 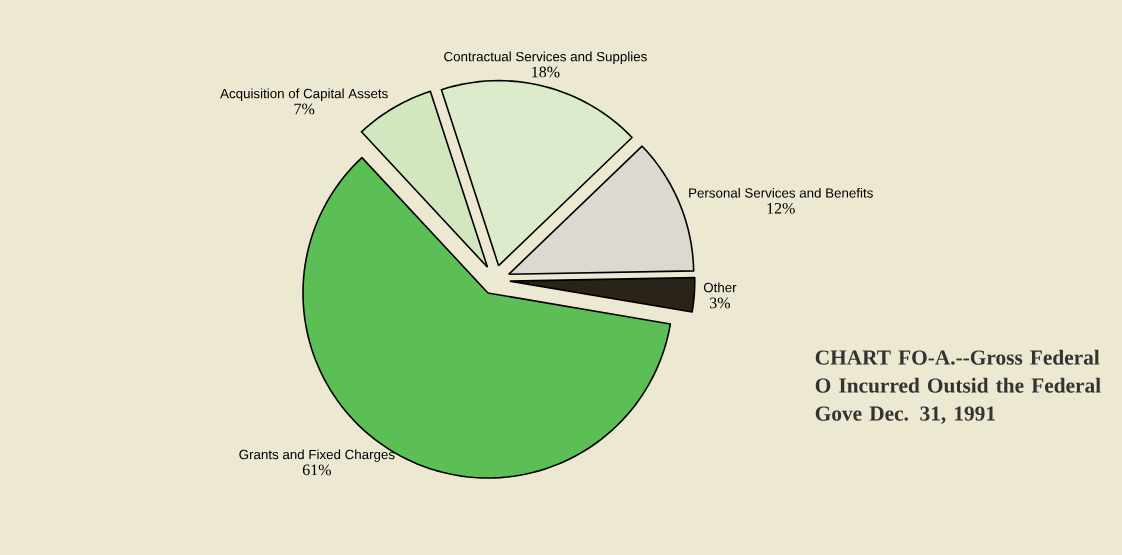 What do you see at coordinates (781, 208) in the screenshot?
I see `data-label: 12%` at bounding box center [781, 208].